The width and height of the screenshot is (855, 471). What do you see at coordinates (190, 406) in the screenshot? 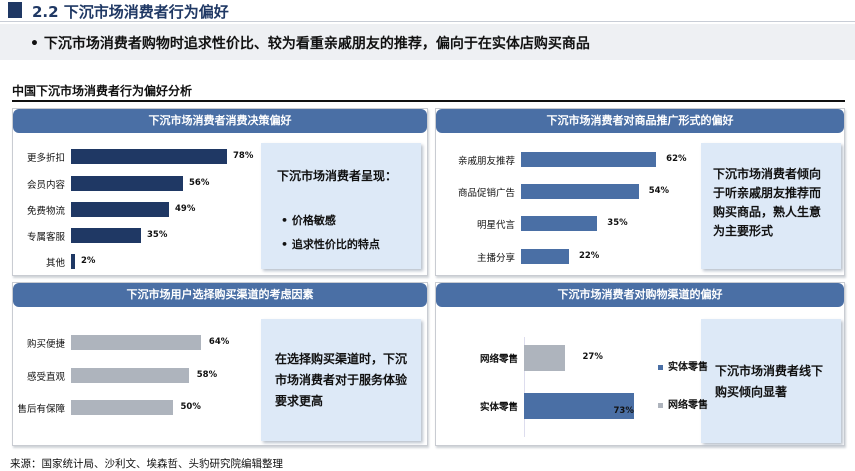
I see `value-label: 50%` at bounding box center [190, 406].